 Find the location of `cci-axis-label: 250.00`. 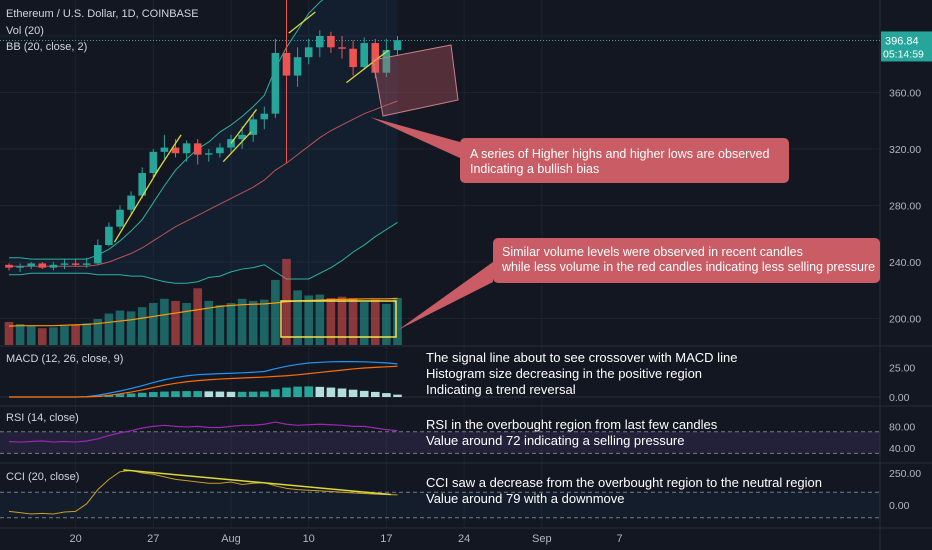

cci-axis-label: 250.00 is located at coordinates (905, 474).